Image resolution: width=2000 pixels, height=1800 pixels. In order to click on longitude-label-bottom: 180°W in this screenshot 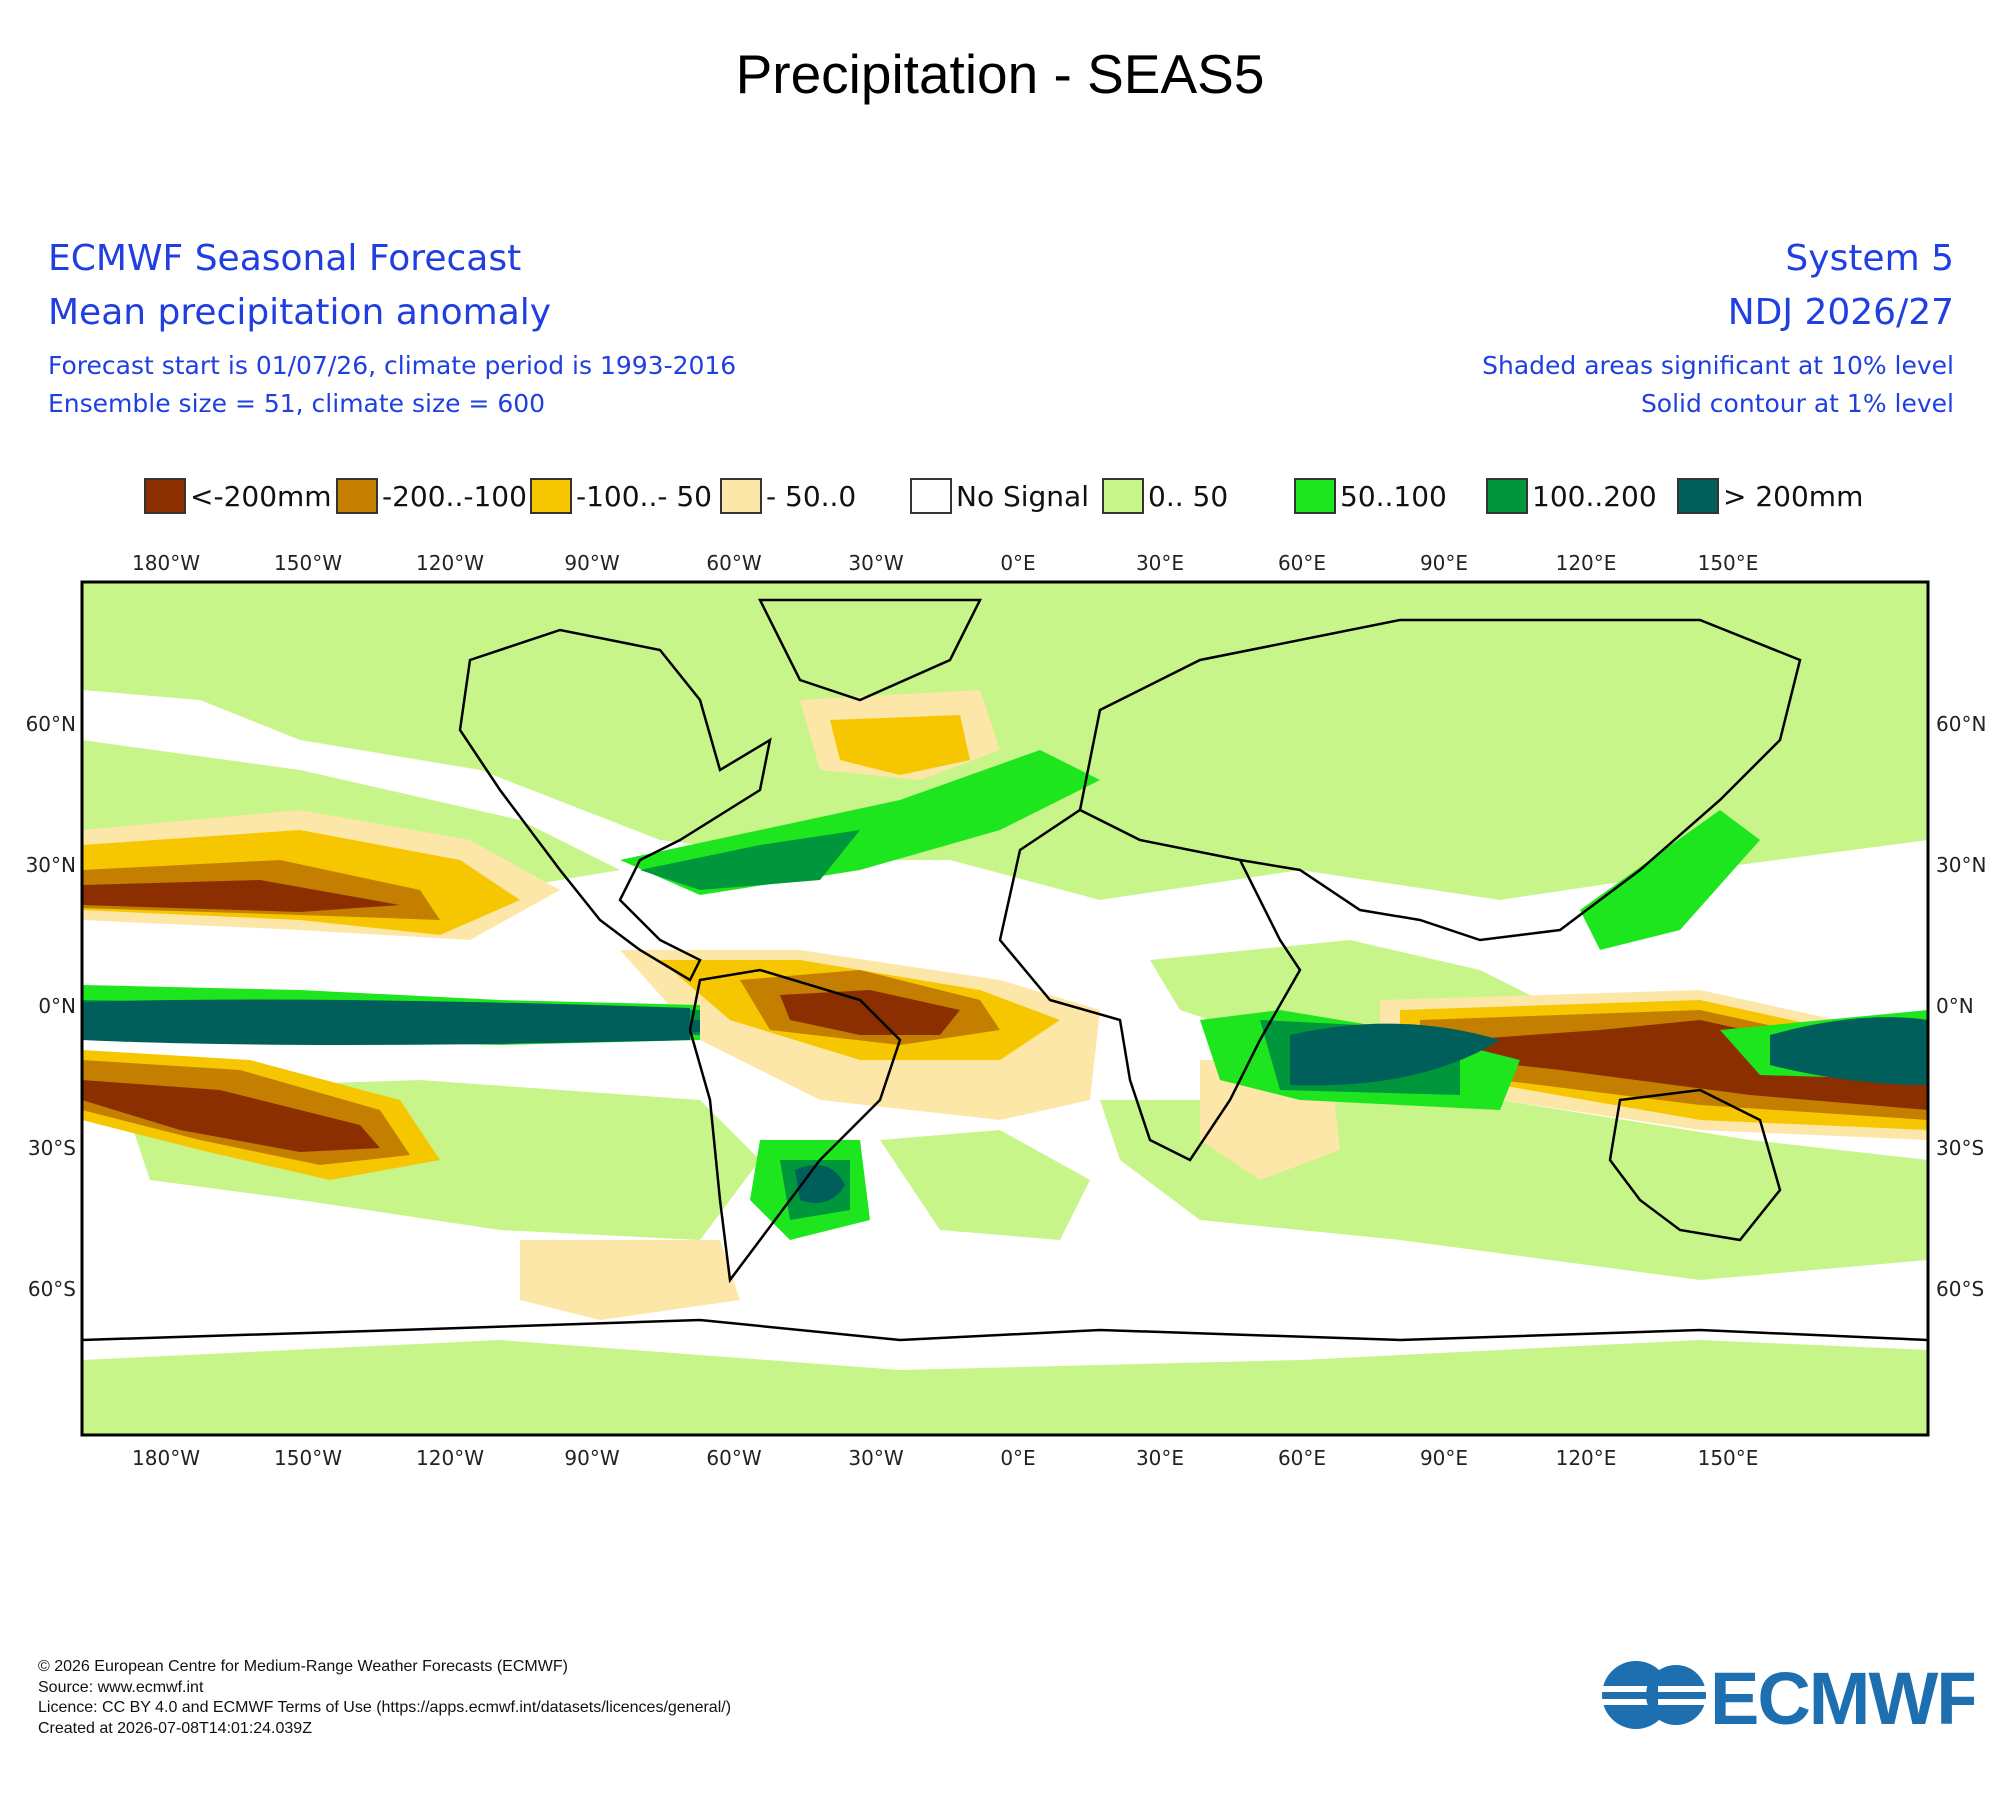, I will do `click(166, 1458)`.